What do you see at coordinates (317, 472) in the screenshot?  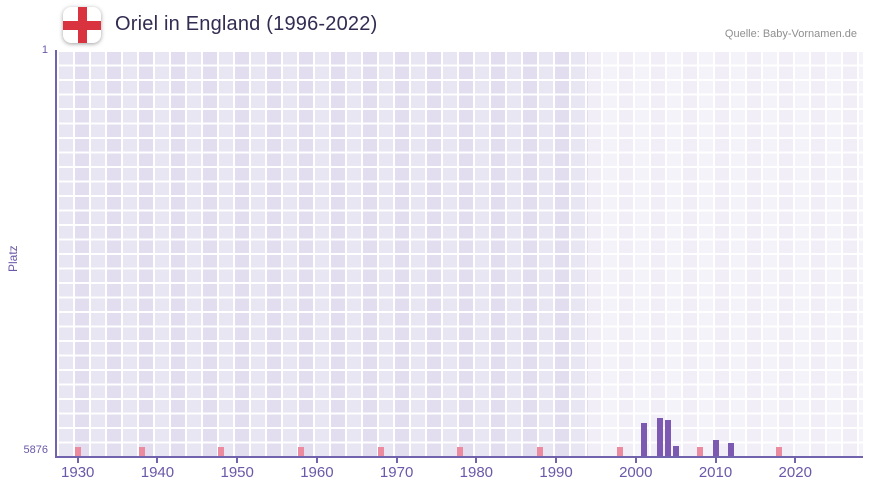 I see `x-tick-label: 1960` at bounding box center [317, 472].